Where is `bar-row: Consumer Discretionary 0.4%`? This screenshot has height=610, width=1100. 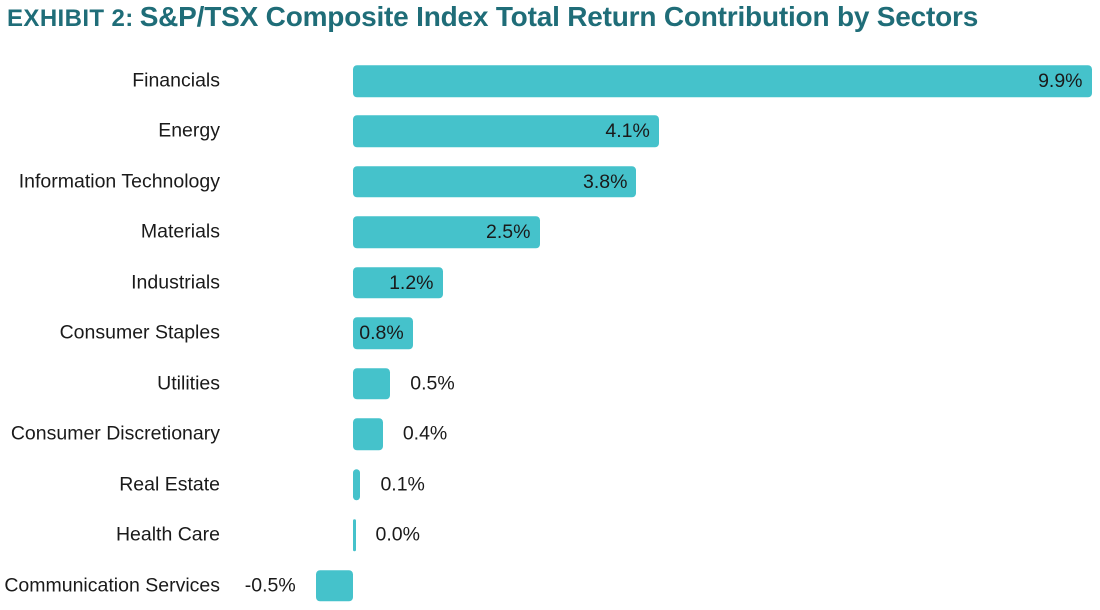
bar-row: Consumer Discretionary 0.4% is located at coordinates (550, 434).